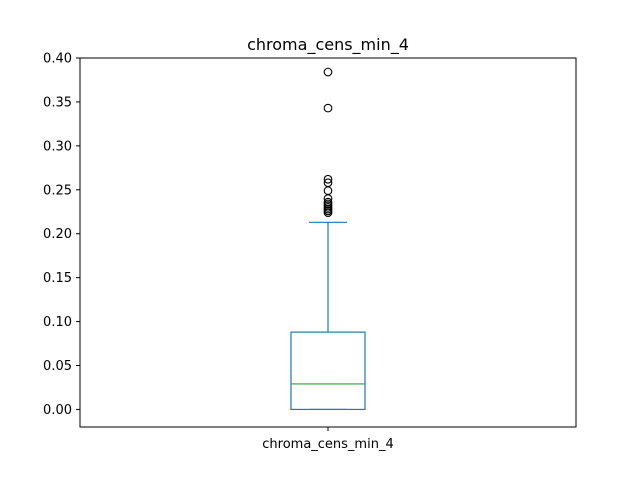 The height and width of the screenshot is (480, 640). What do you see at coordinates (328, 371) in the screenshot?
I see `box-iqr` at bounding box center [328, 371].